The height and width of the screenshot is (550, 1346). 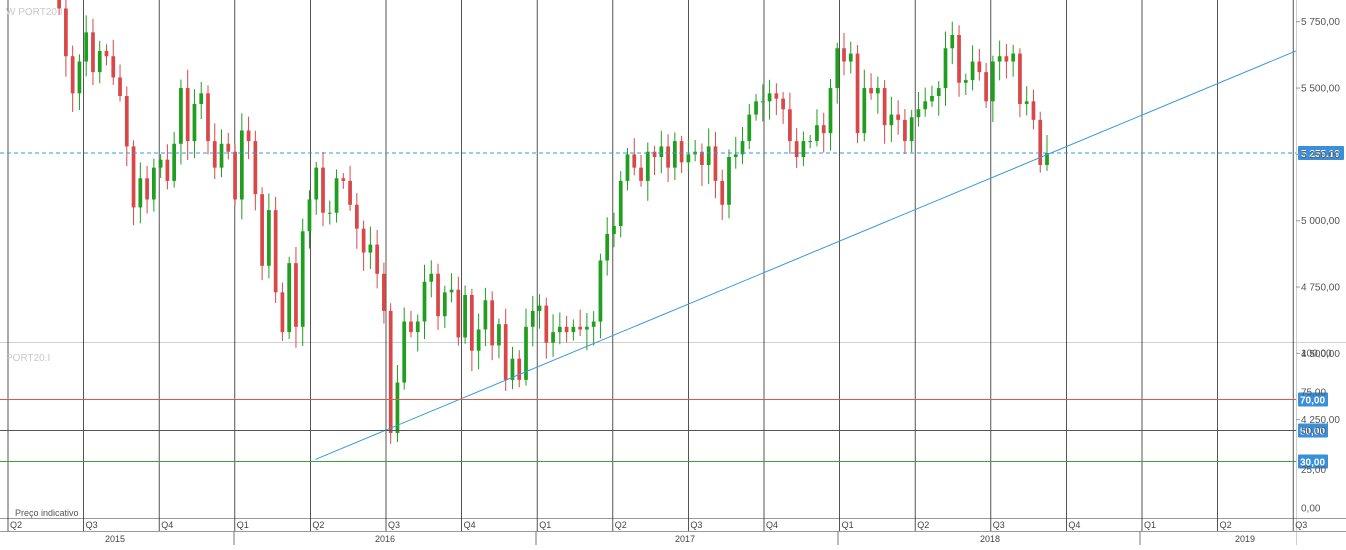 I want to click on rsi-level-tag: 50,00, so click(x=1313, y=430).